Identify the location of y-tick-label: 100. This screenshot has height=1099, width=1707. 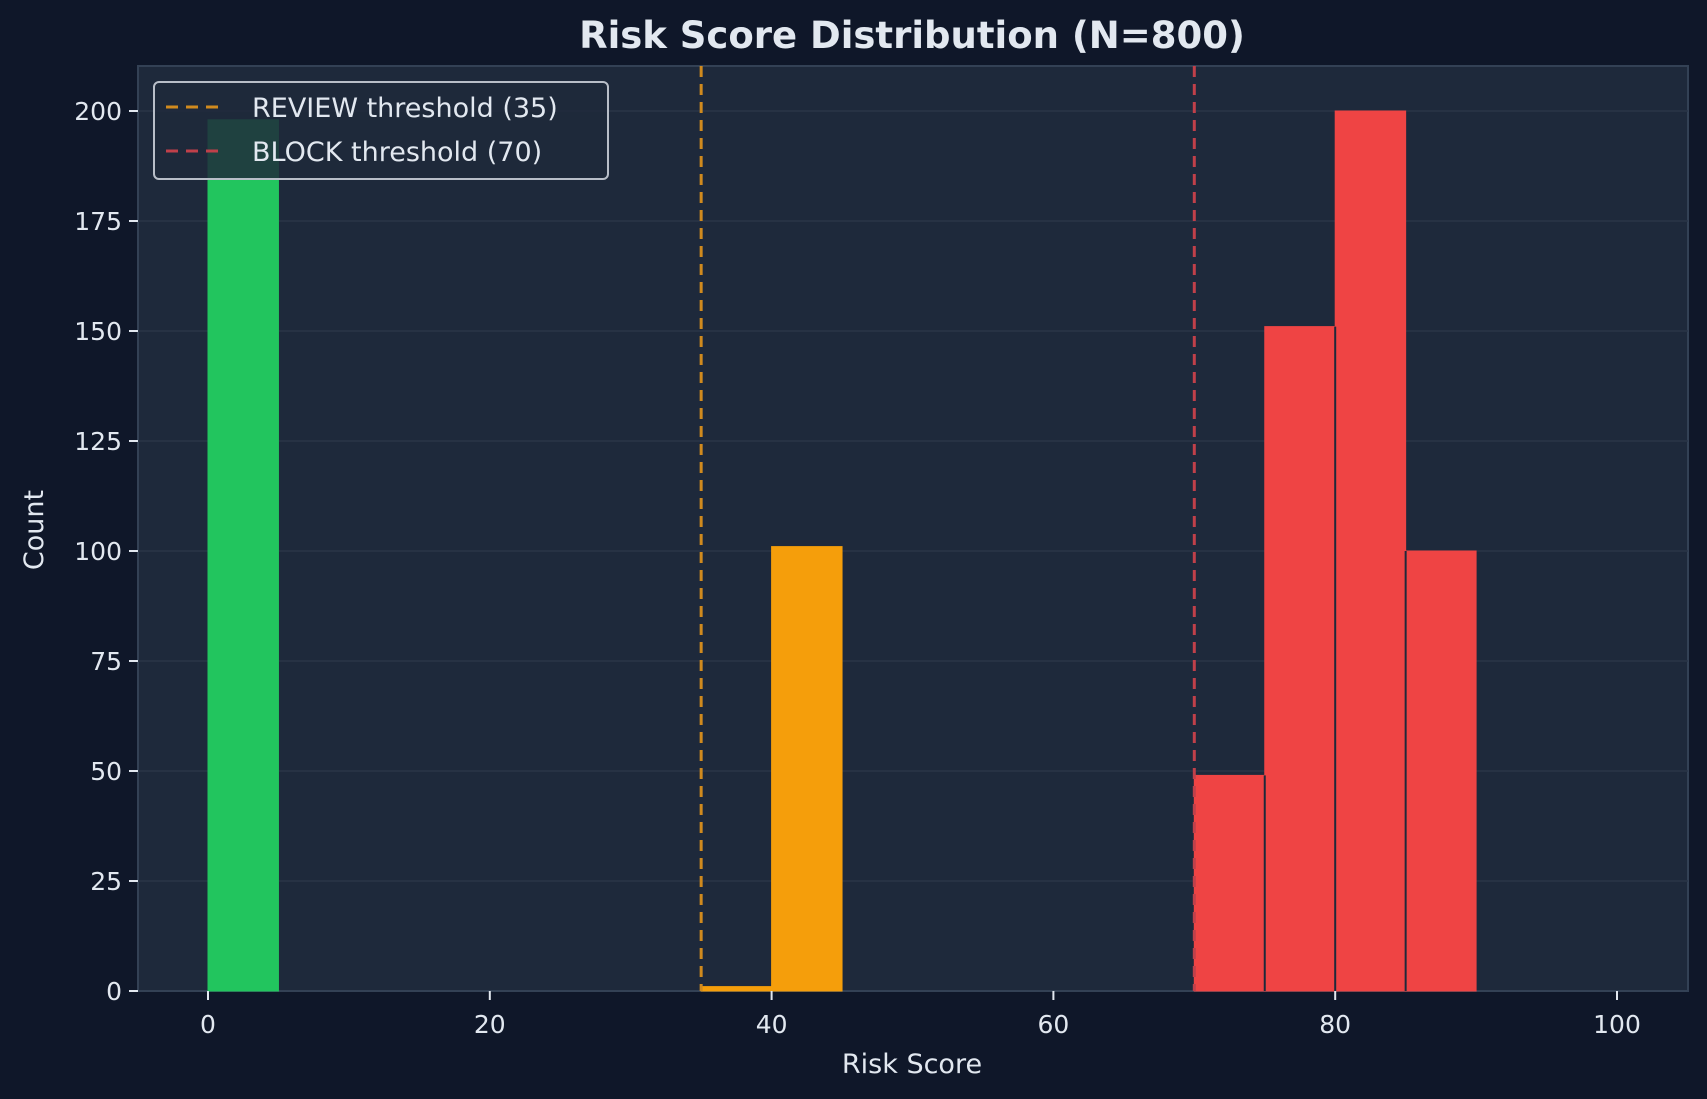
(98, 551).